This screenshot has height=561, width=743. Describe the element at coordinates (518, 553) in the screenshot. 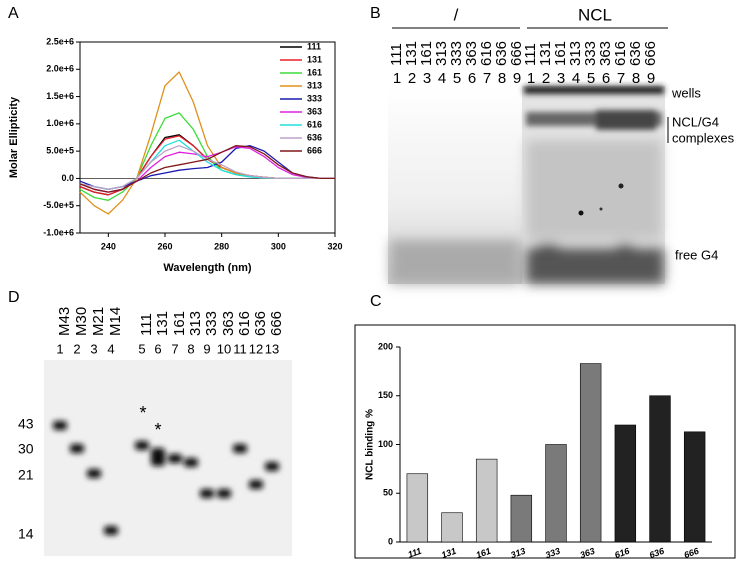

I see `x-tick-label: 313` at that location.